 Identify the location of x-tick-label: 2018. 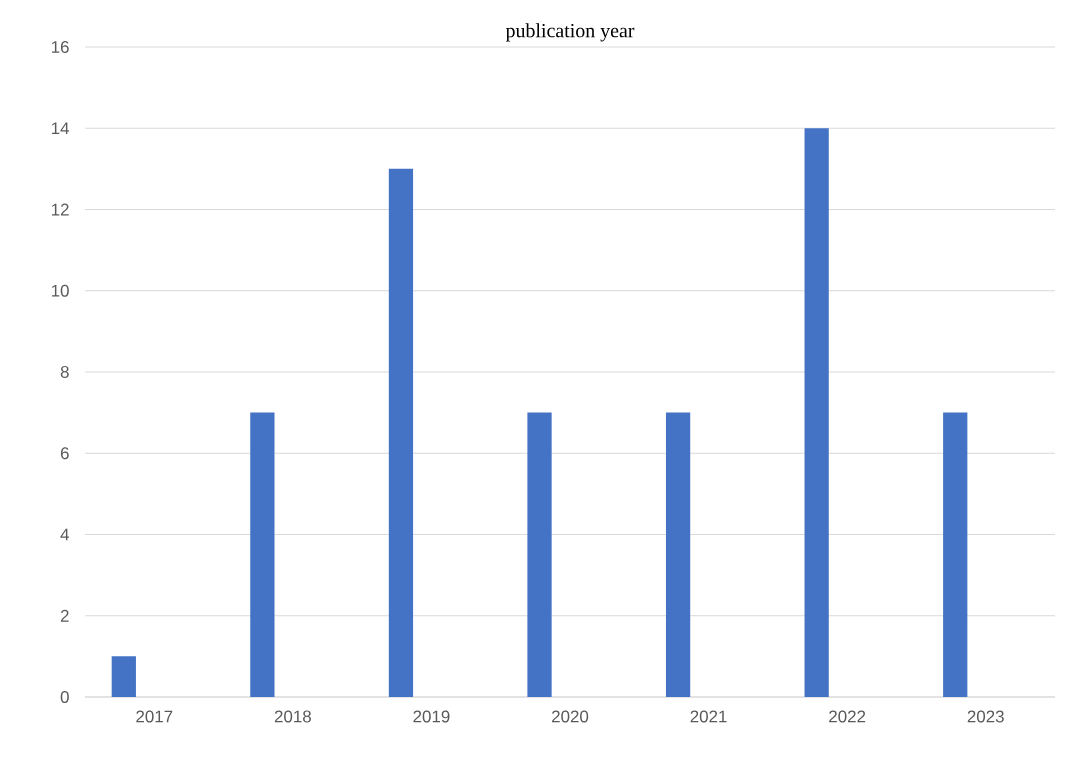
(292, 716).